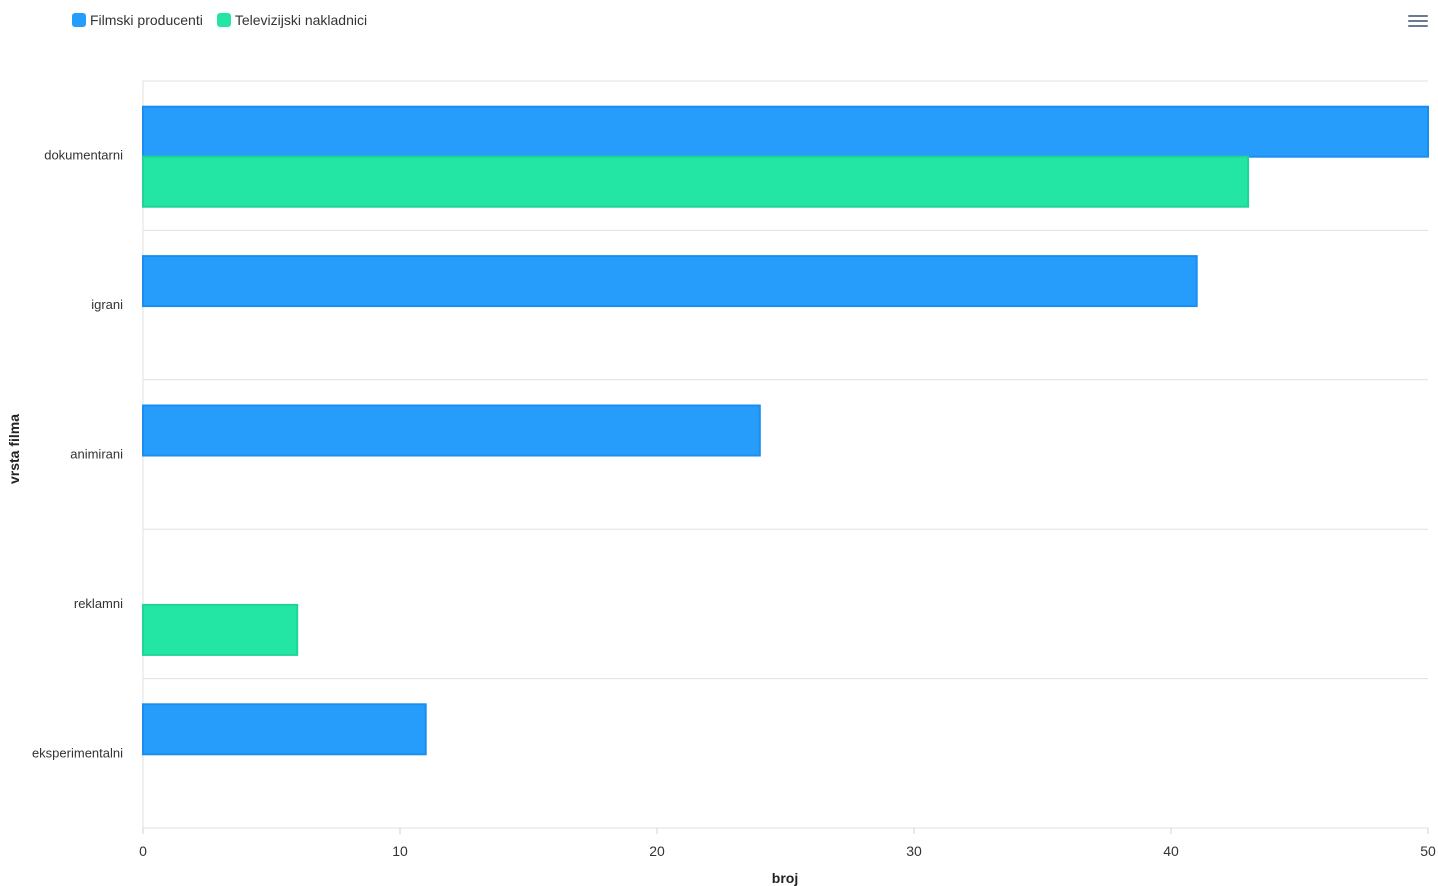  I want to click on x-axis-title: broj, so click(785, 878).